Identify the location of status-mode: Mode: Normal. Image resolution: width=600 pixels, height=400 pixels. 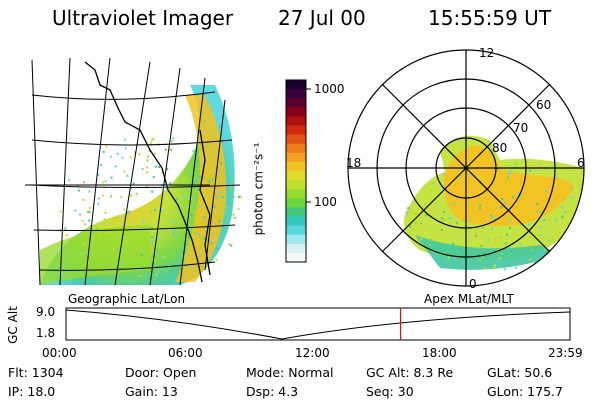
(290, 372).